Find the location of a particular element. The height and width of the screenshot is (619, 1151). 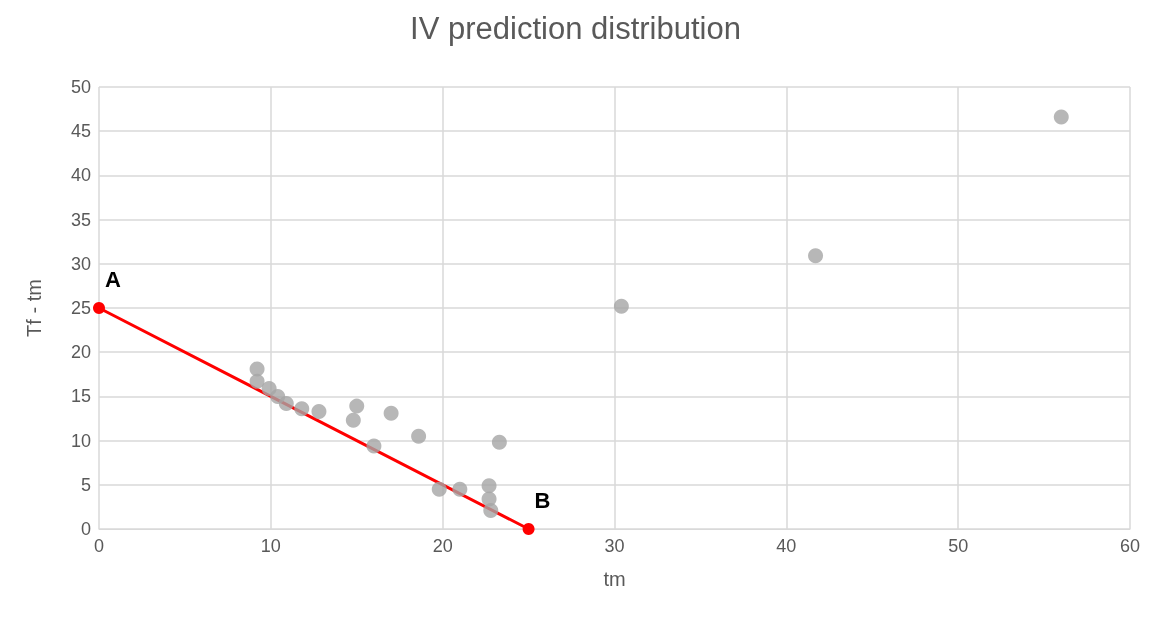

y-tick-label: 30 is located at coordinates (80, 263).